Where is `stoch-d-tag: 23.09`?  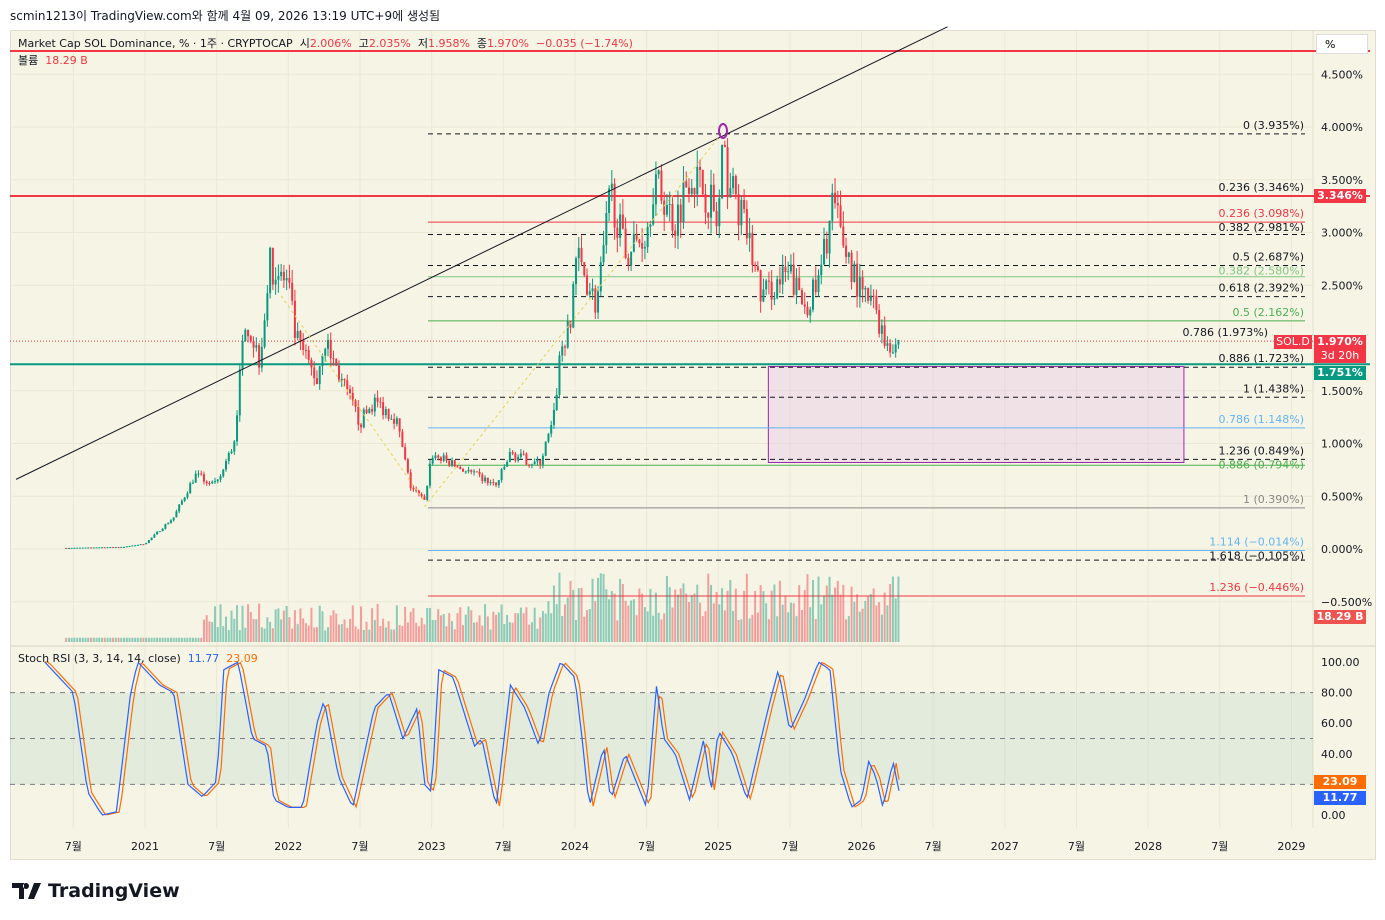 stoch-d-tag: 23.09 is located at coordinates (1340, 782).